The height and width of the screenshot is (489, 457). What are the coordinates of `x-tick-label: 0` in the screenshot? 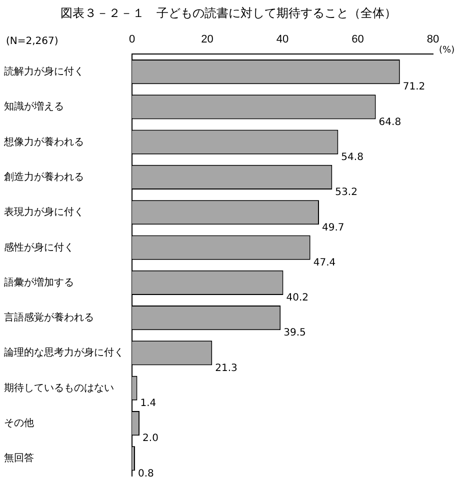 It's located at (132, 40).